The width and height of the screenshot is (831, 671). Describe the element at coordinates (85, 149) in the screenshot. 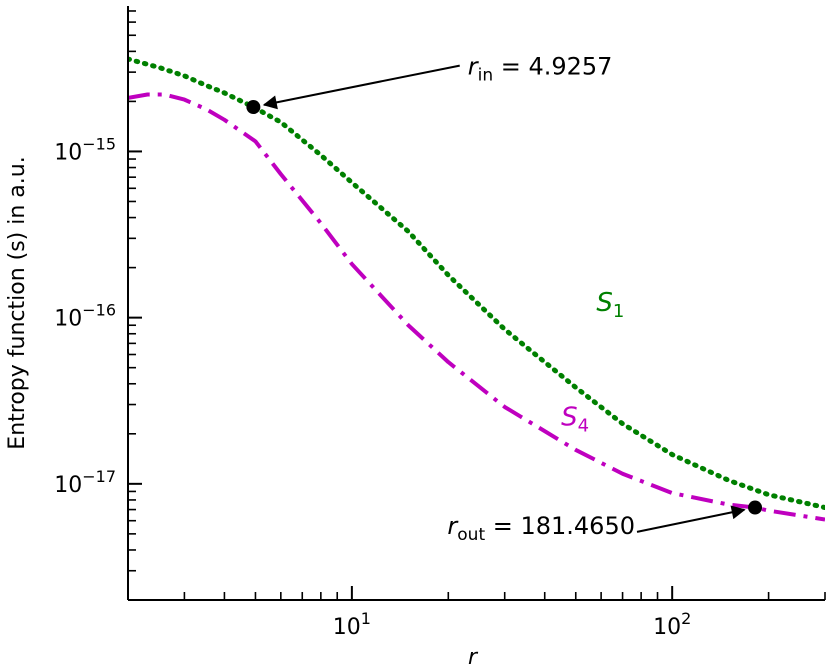

I see `y-tick-label: 10−15` at that location.